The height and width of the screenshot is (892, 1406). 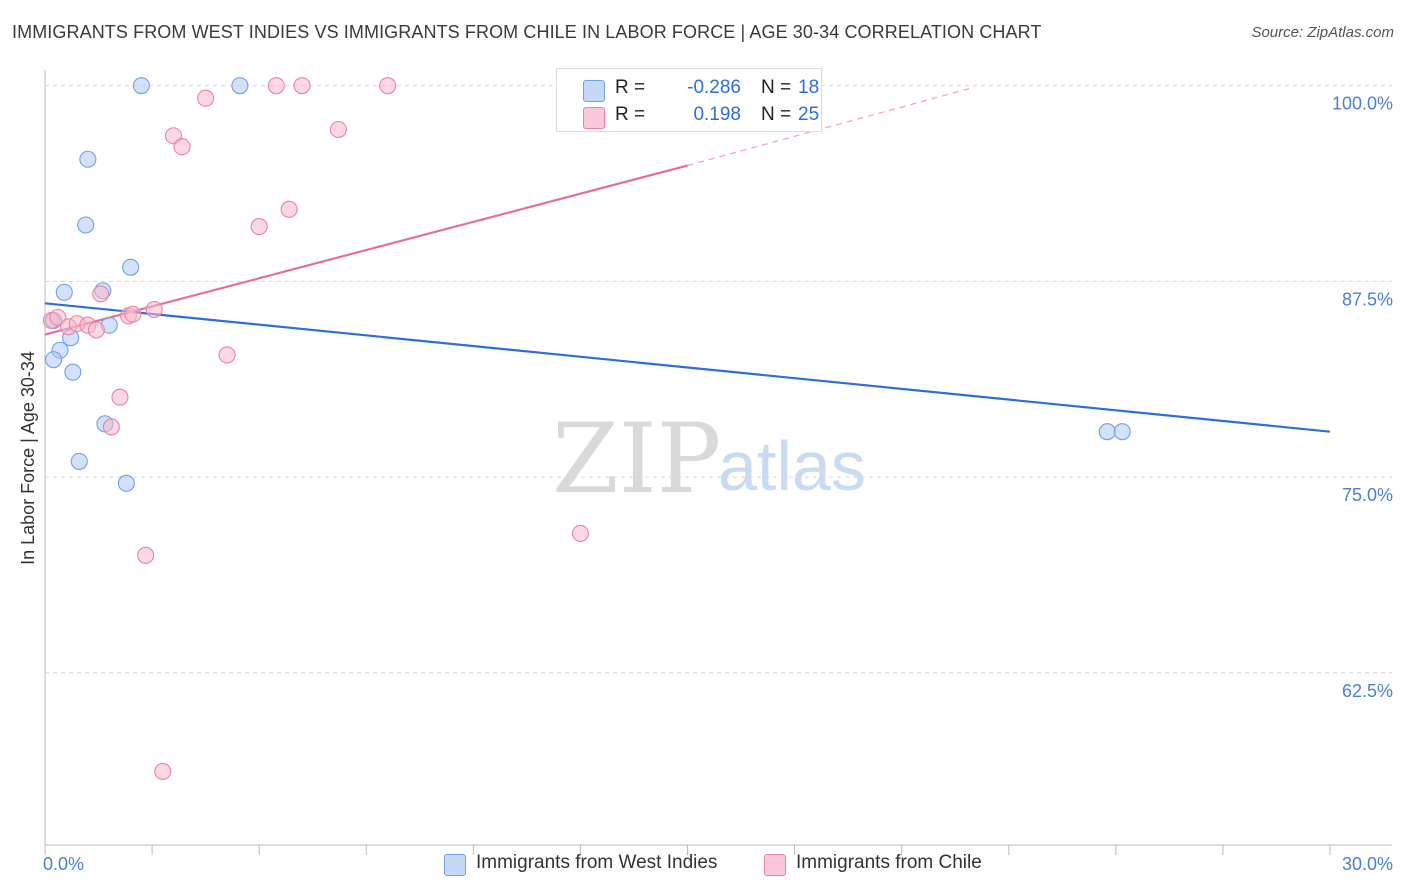 I want to click on y-tick-label: 62.5%, so click(x=1367, y=691).